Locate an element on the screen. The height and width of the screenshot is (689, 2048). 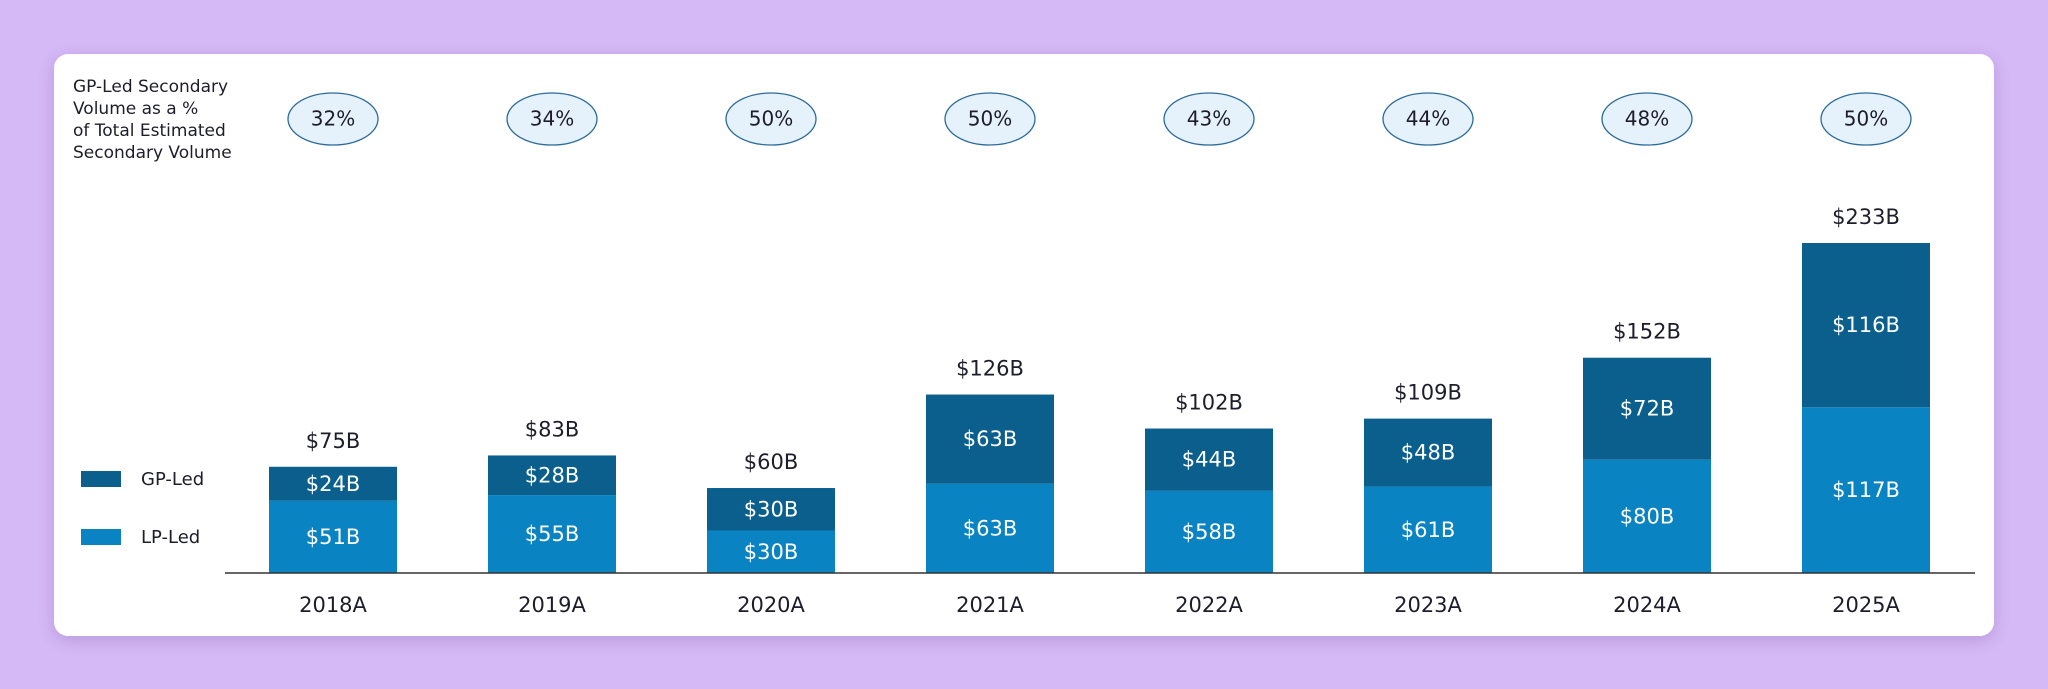
segment-label: $51B is located at coordinates (333, 537).